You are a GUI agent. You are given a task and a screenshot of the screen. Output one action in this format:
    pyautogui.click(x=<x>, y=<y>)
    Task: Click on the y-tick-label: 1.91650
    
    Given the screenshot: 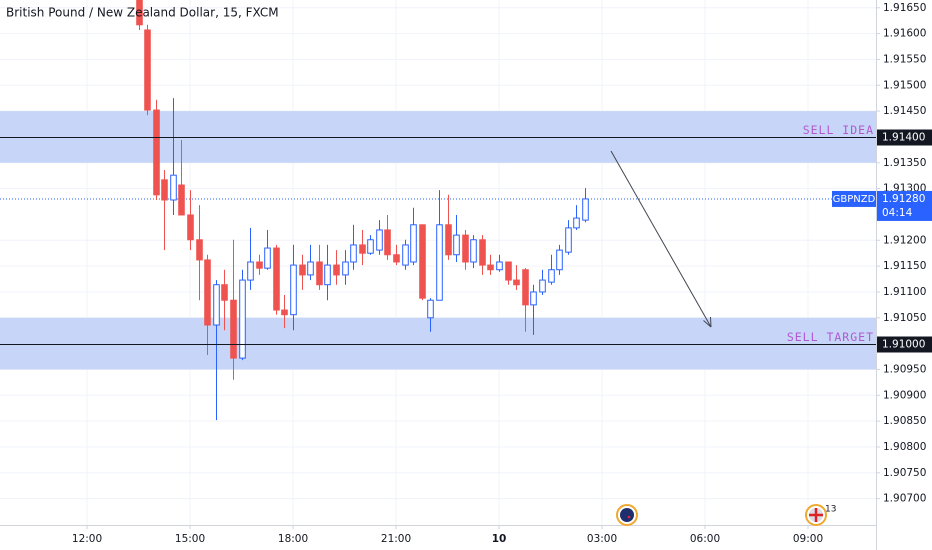 What is the action you would take?
    pyautogui.click(x=904, y=8)
    